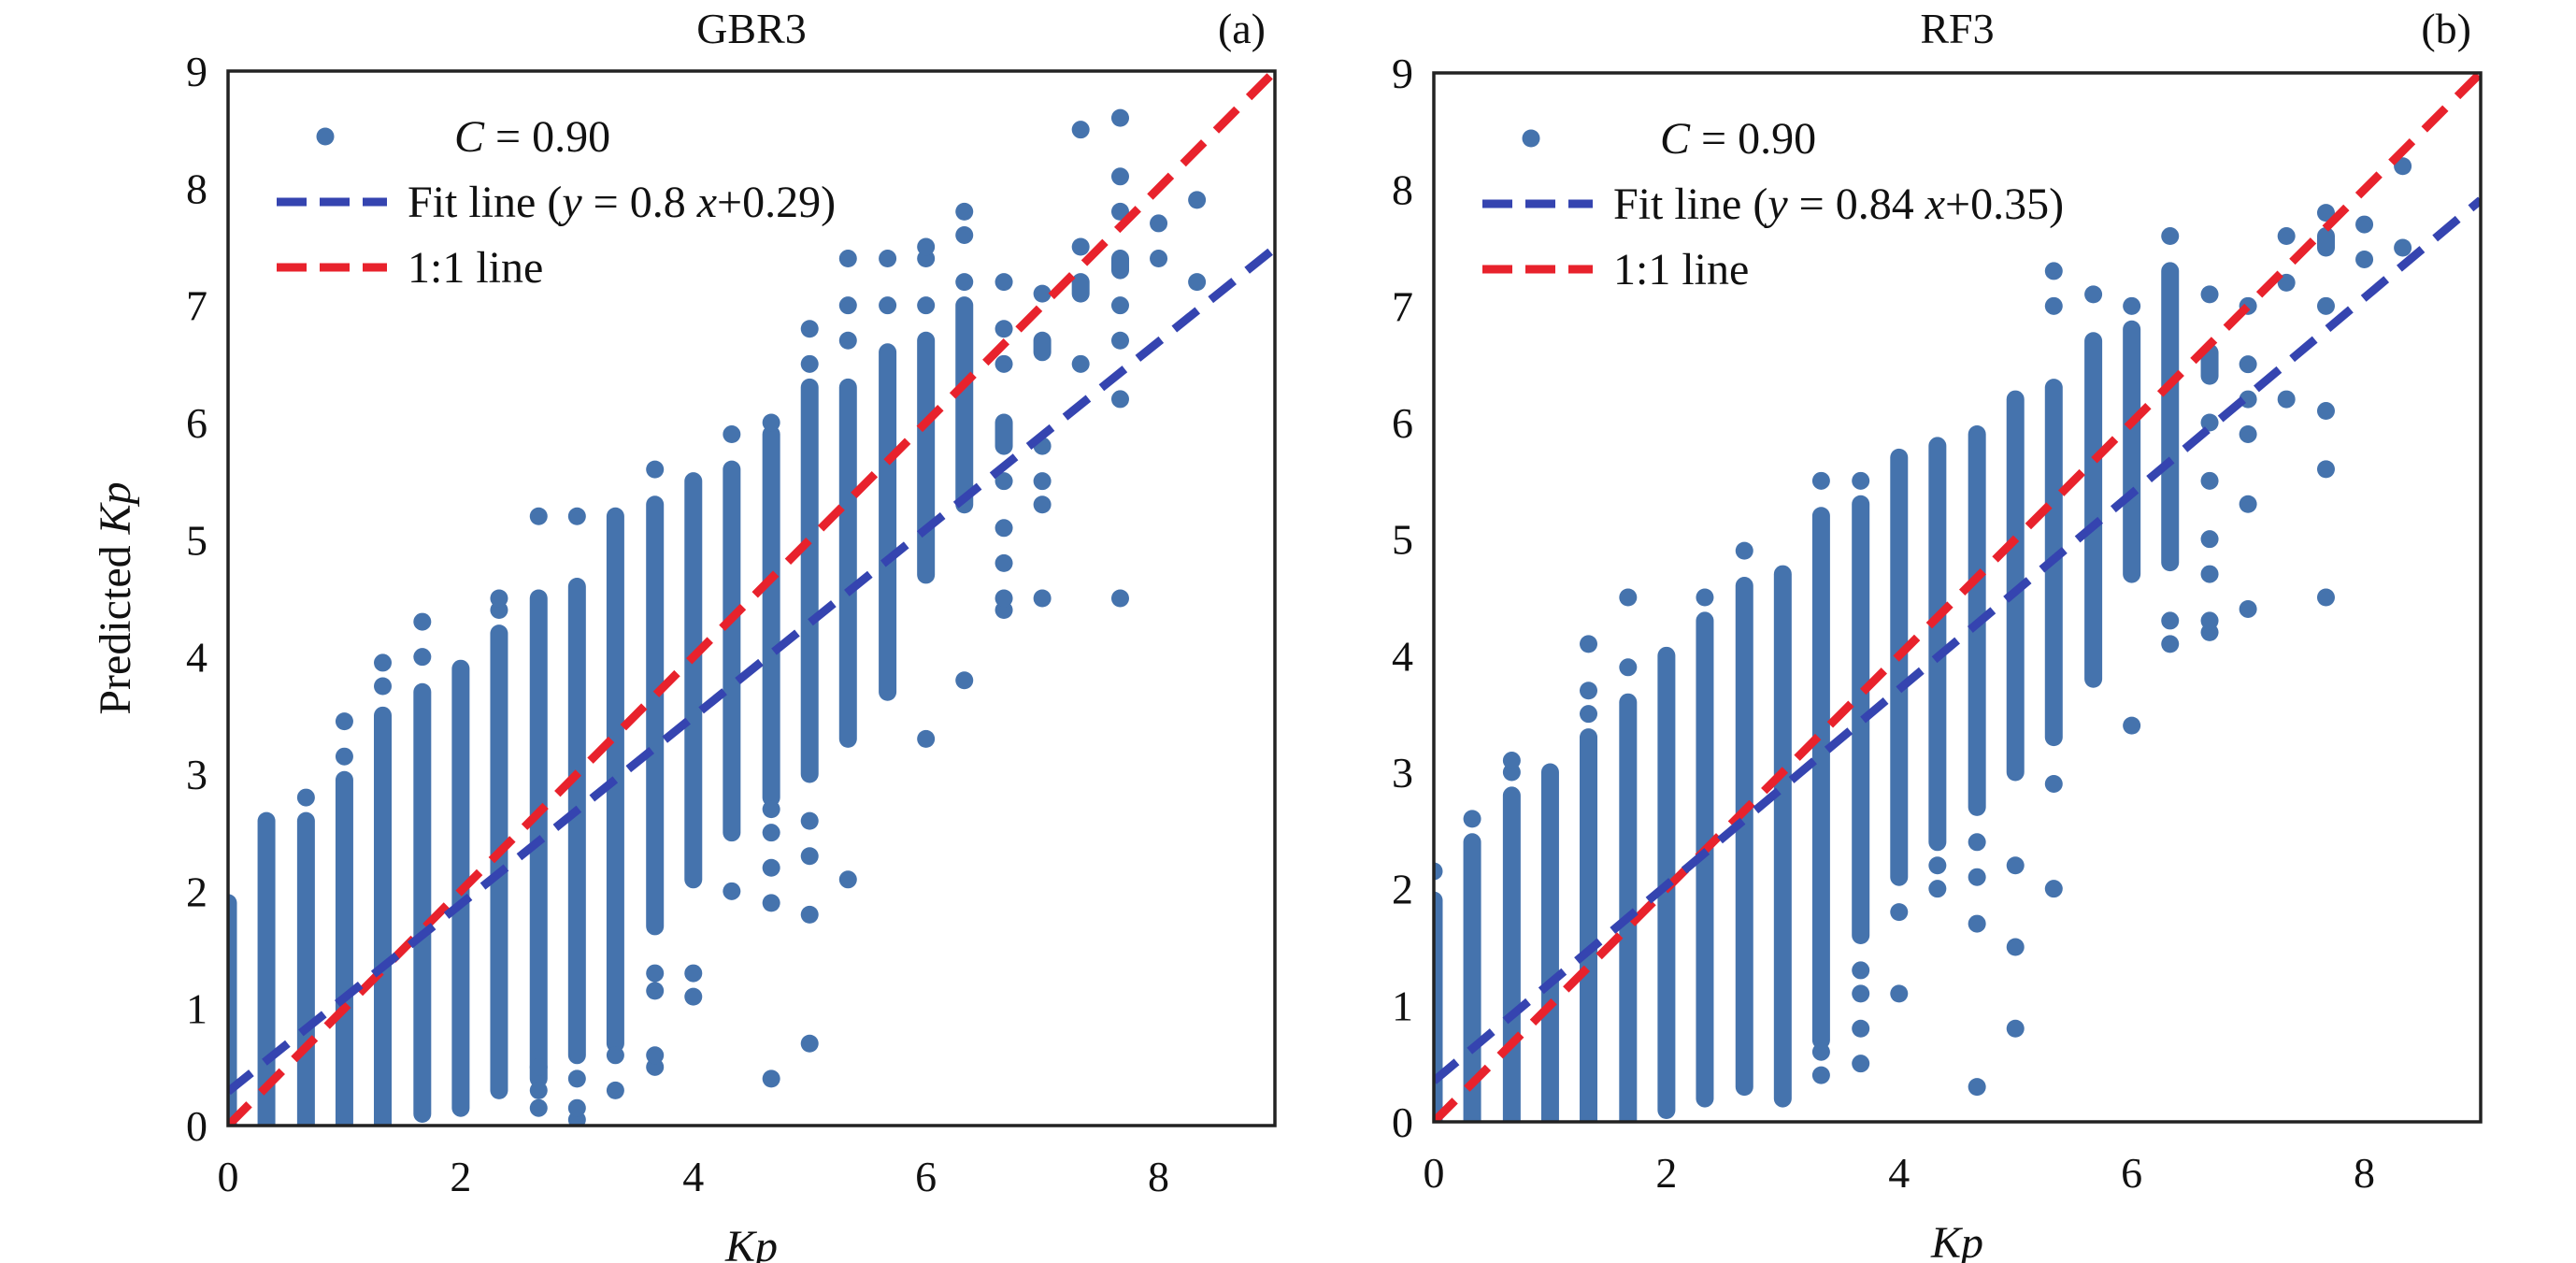  I want to click on legend-label-part: = 0.8, so click(639, 202).